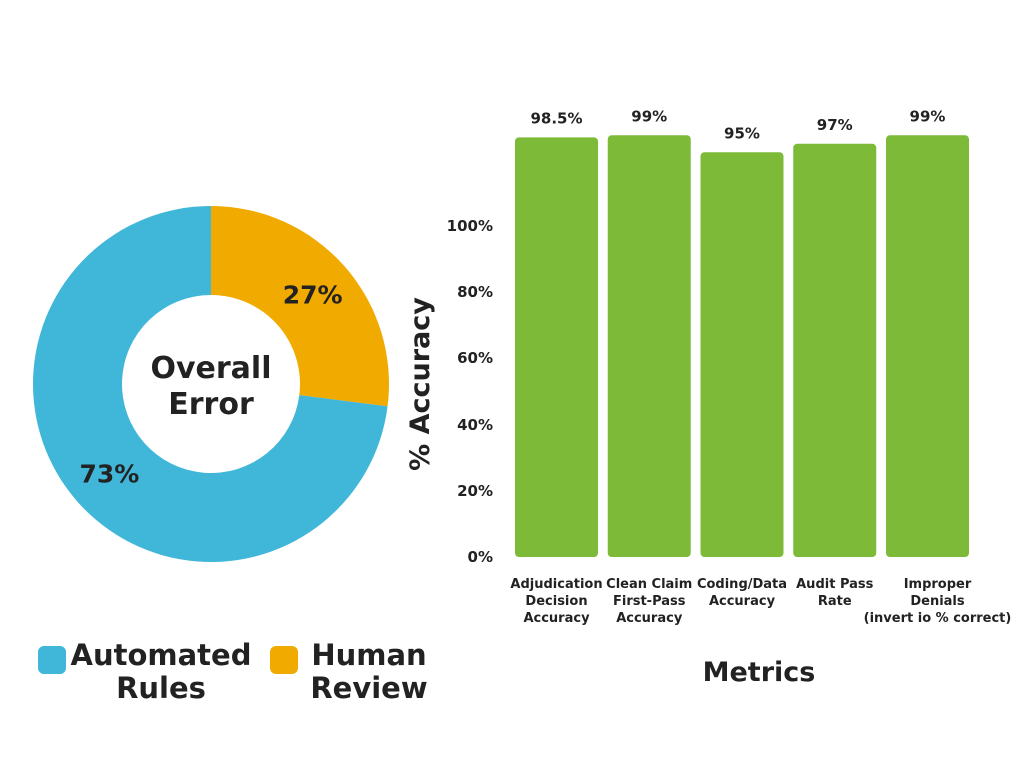 This screenshot has height=768, width=1024. I want to click on x-tick-label: Adjudication, so click(556, 584).